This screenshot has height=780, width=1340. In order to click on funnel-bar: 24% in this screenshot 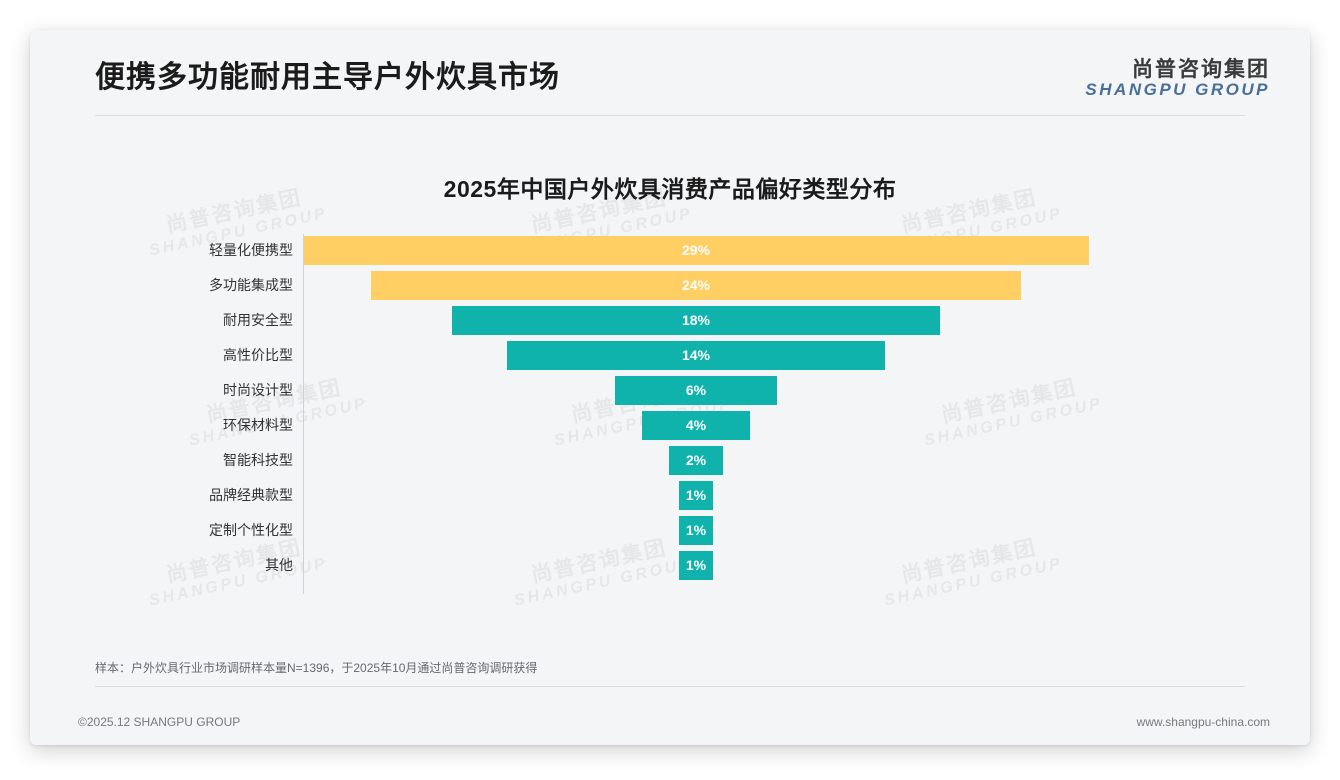, I will do `click(696, 285)`.